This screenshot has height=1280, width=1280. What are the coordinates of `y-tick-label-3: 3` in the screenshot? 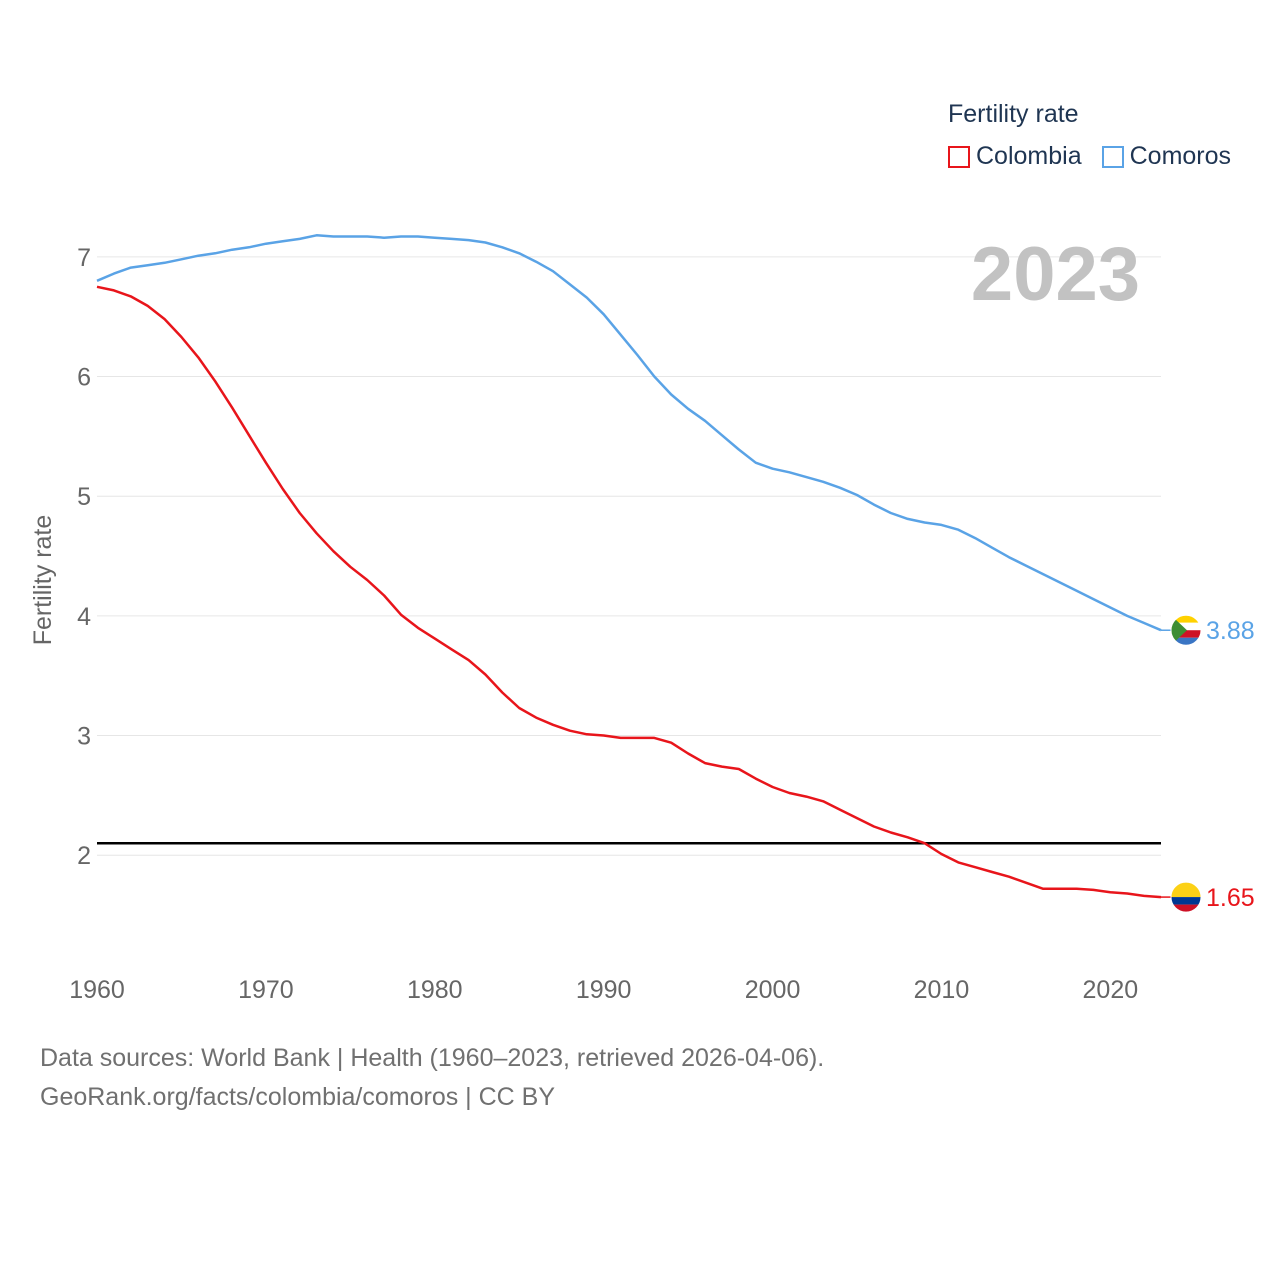 It's located at (84, 737).